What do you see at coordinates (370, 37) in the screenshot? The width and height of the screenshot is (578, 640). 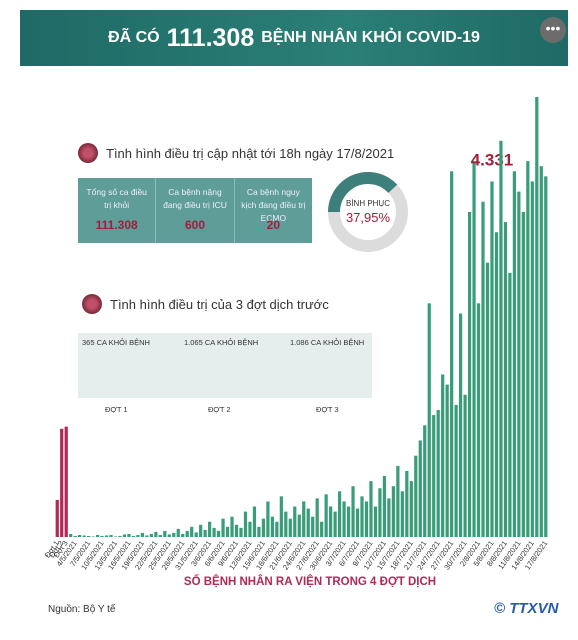 I see `header-suffix: BỆNH NHÂN KHỎI COVID-19` at bounding box center [370, 37].